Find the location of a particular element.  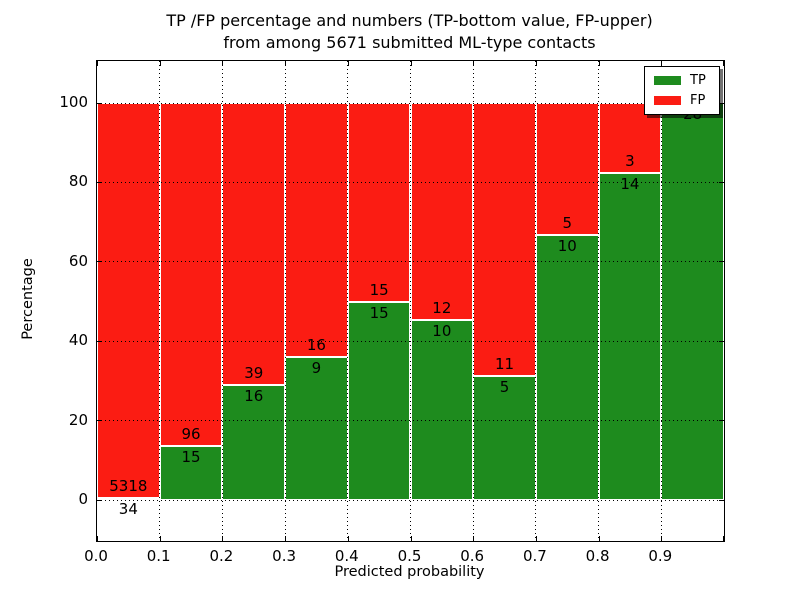

legend-swatch-tp is located at coordinates (667, 80).